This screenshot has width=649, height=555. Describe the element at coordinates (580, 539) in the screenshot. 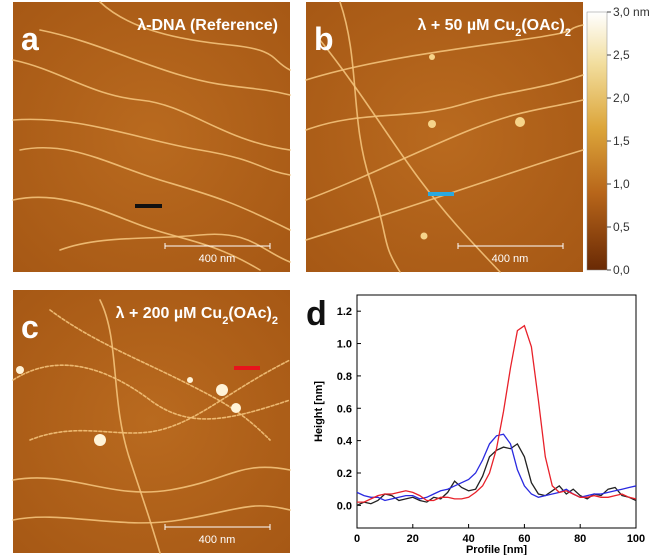

I see `x-tick-label: 80` at that location.